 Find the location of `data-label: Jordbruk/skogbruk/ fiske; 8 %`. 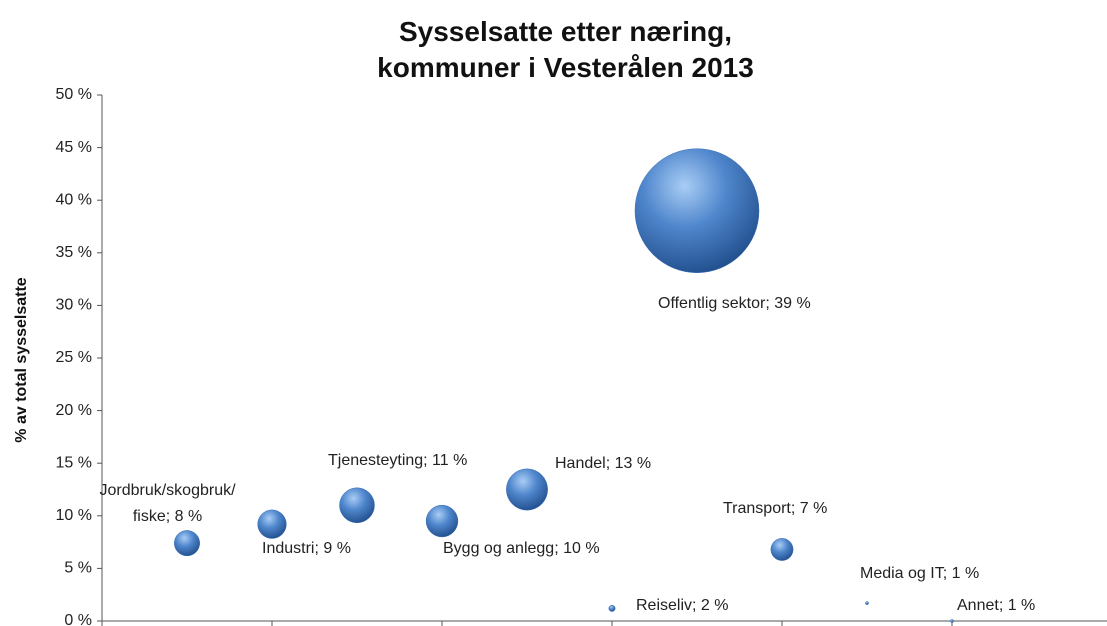

data-label: Jordbruk/skogbruk/ fiske; 8 % is located at coordinates (167, 503).